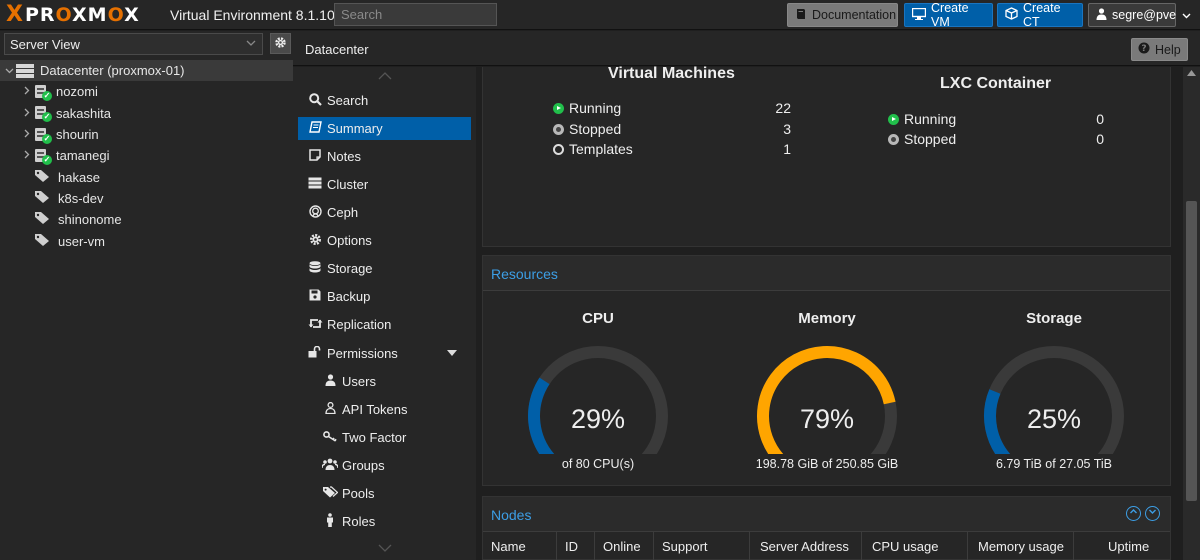  Describe the element at coordinates (1139, 15) in the screenshot. I see `user-menu-button: segre@pve` at that location.